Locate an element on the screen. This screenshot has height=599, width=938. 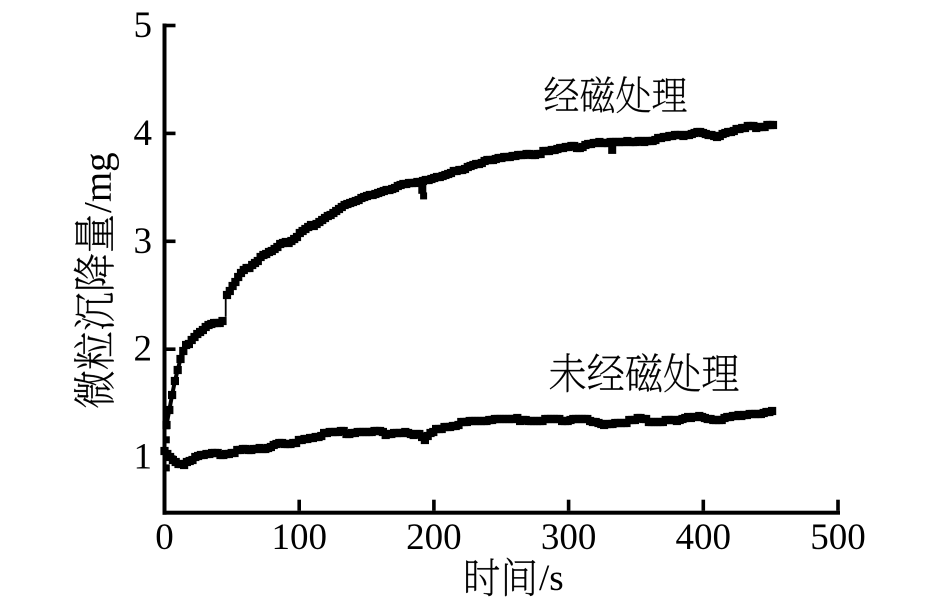
svg-text: 1 is located at coordinates (143, 457).